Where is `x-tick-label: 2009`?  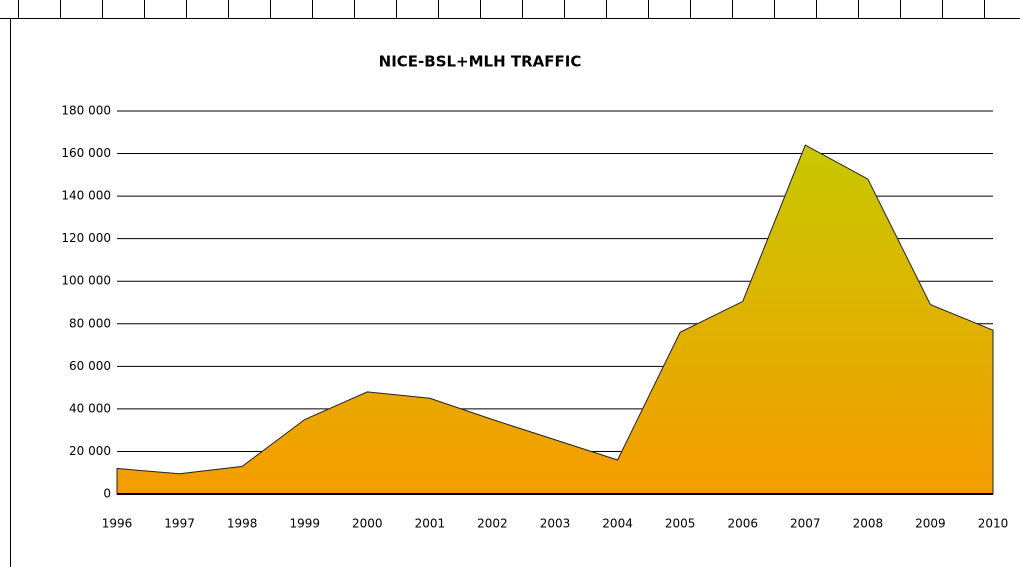
x-tick-label: 2009 is located at coordinates (930, 524).